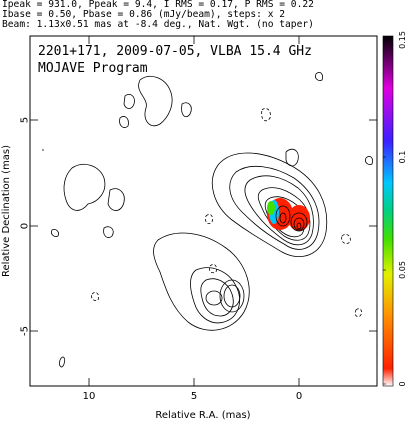 This screenshot has height=424, width=409. Describe the element at coordinates (271, 208) in the screenshot. I see `core-color-green` at that location.